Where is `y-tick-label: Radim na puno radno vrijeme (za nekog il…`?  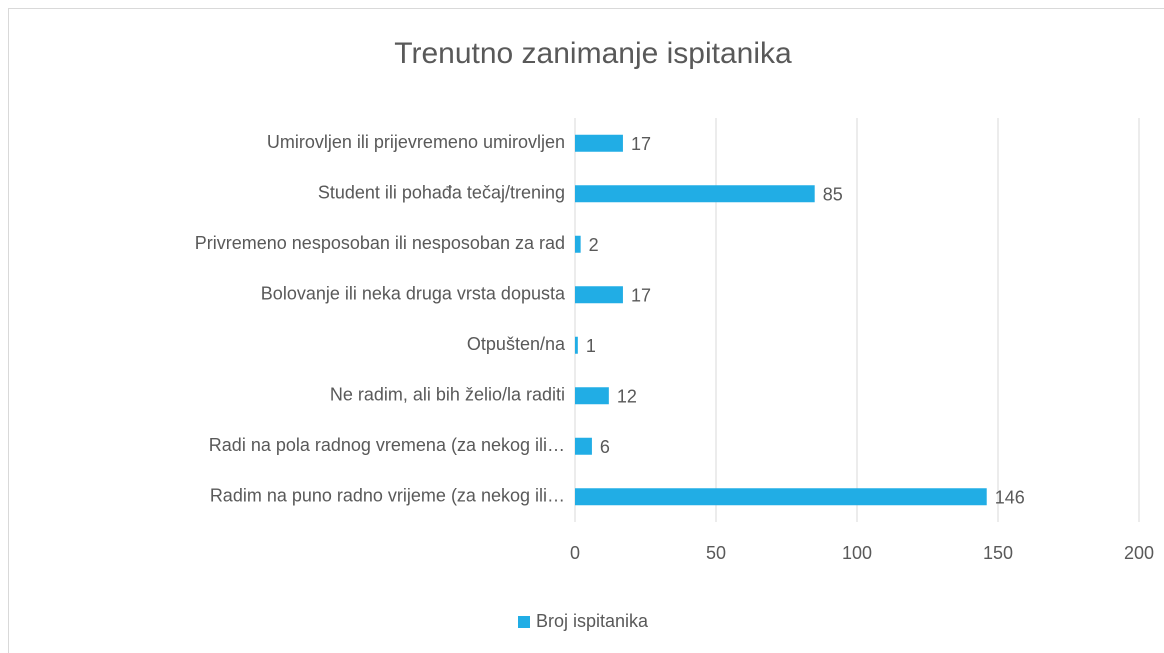 y-tick-label: Radim na puno radno vrijeme (za nekog il… is located at coordinates (387, 496).